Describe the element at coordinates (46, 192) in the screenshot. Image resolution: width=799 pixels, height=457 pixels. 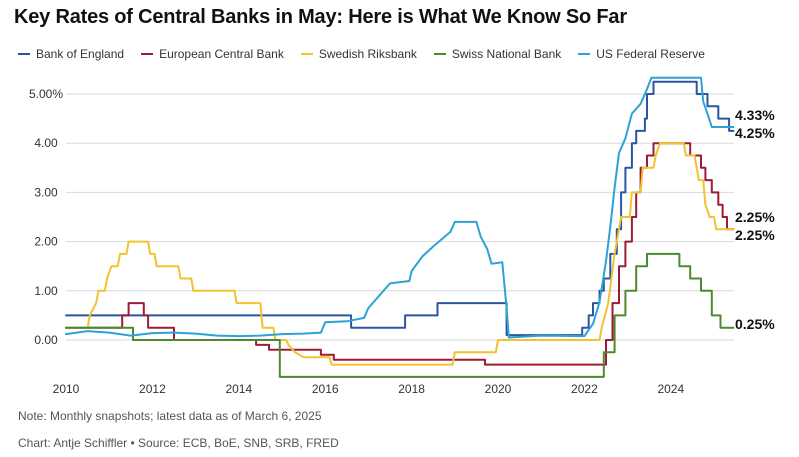
I see `y-tick-label: 3.00` at that location.